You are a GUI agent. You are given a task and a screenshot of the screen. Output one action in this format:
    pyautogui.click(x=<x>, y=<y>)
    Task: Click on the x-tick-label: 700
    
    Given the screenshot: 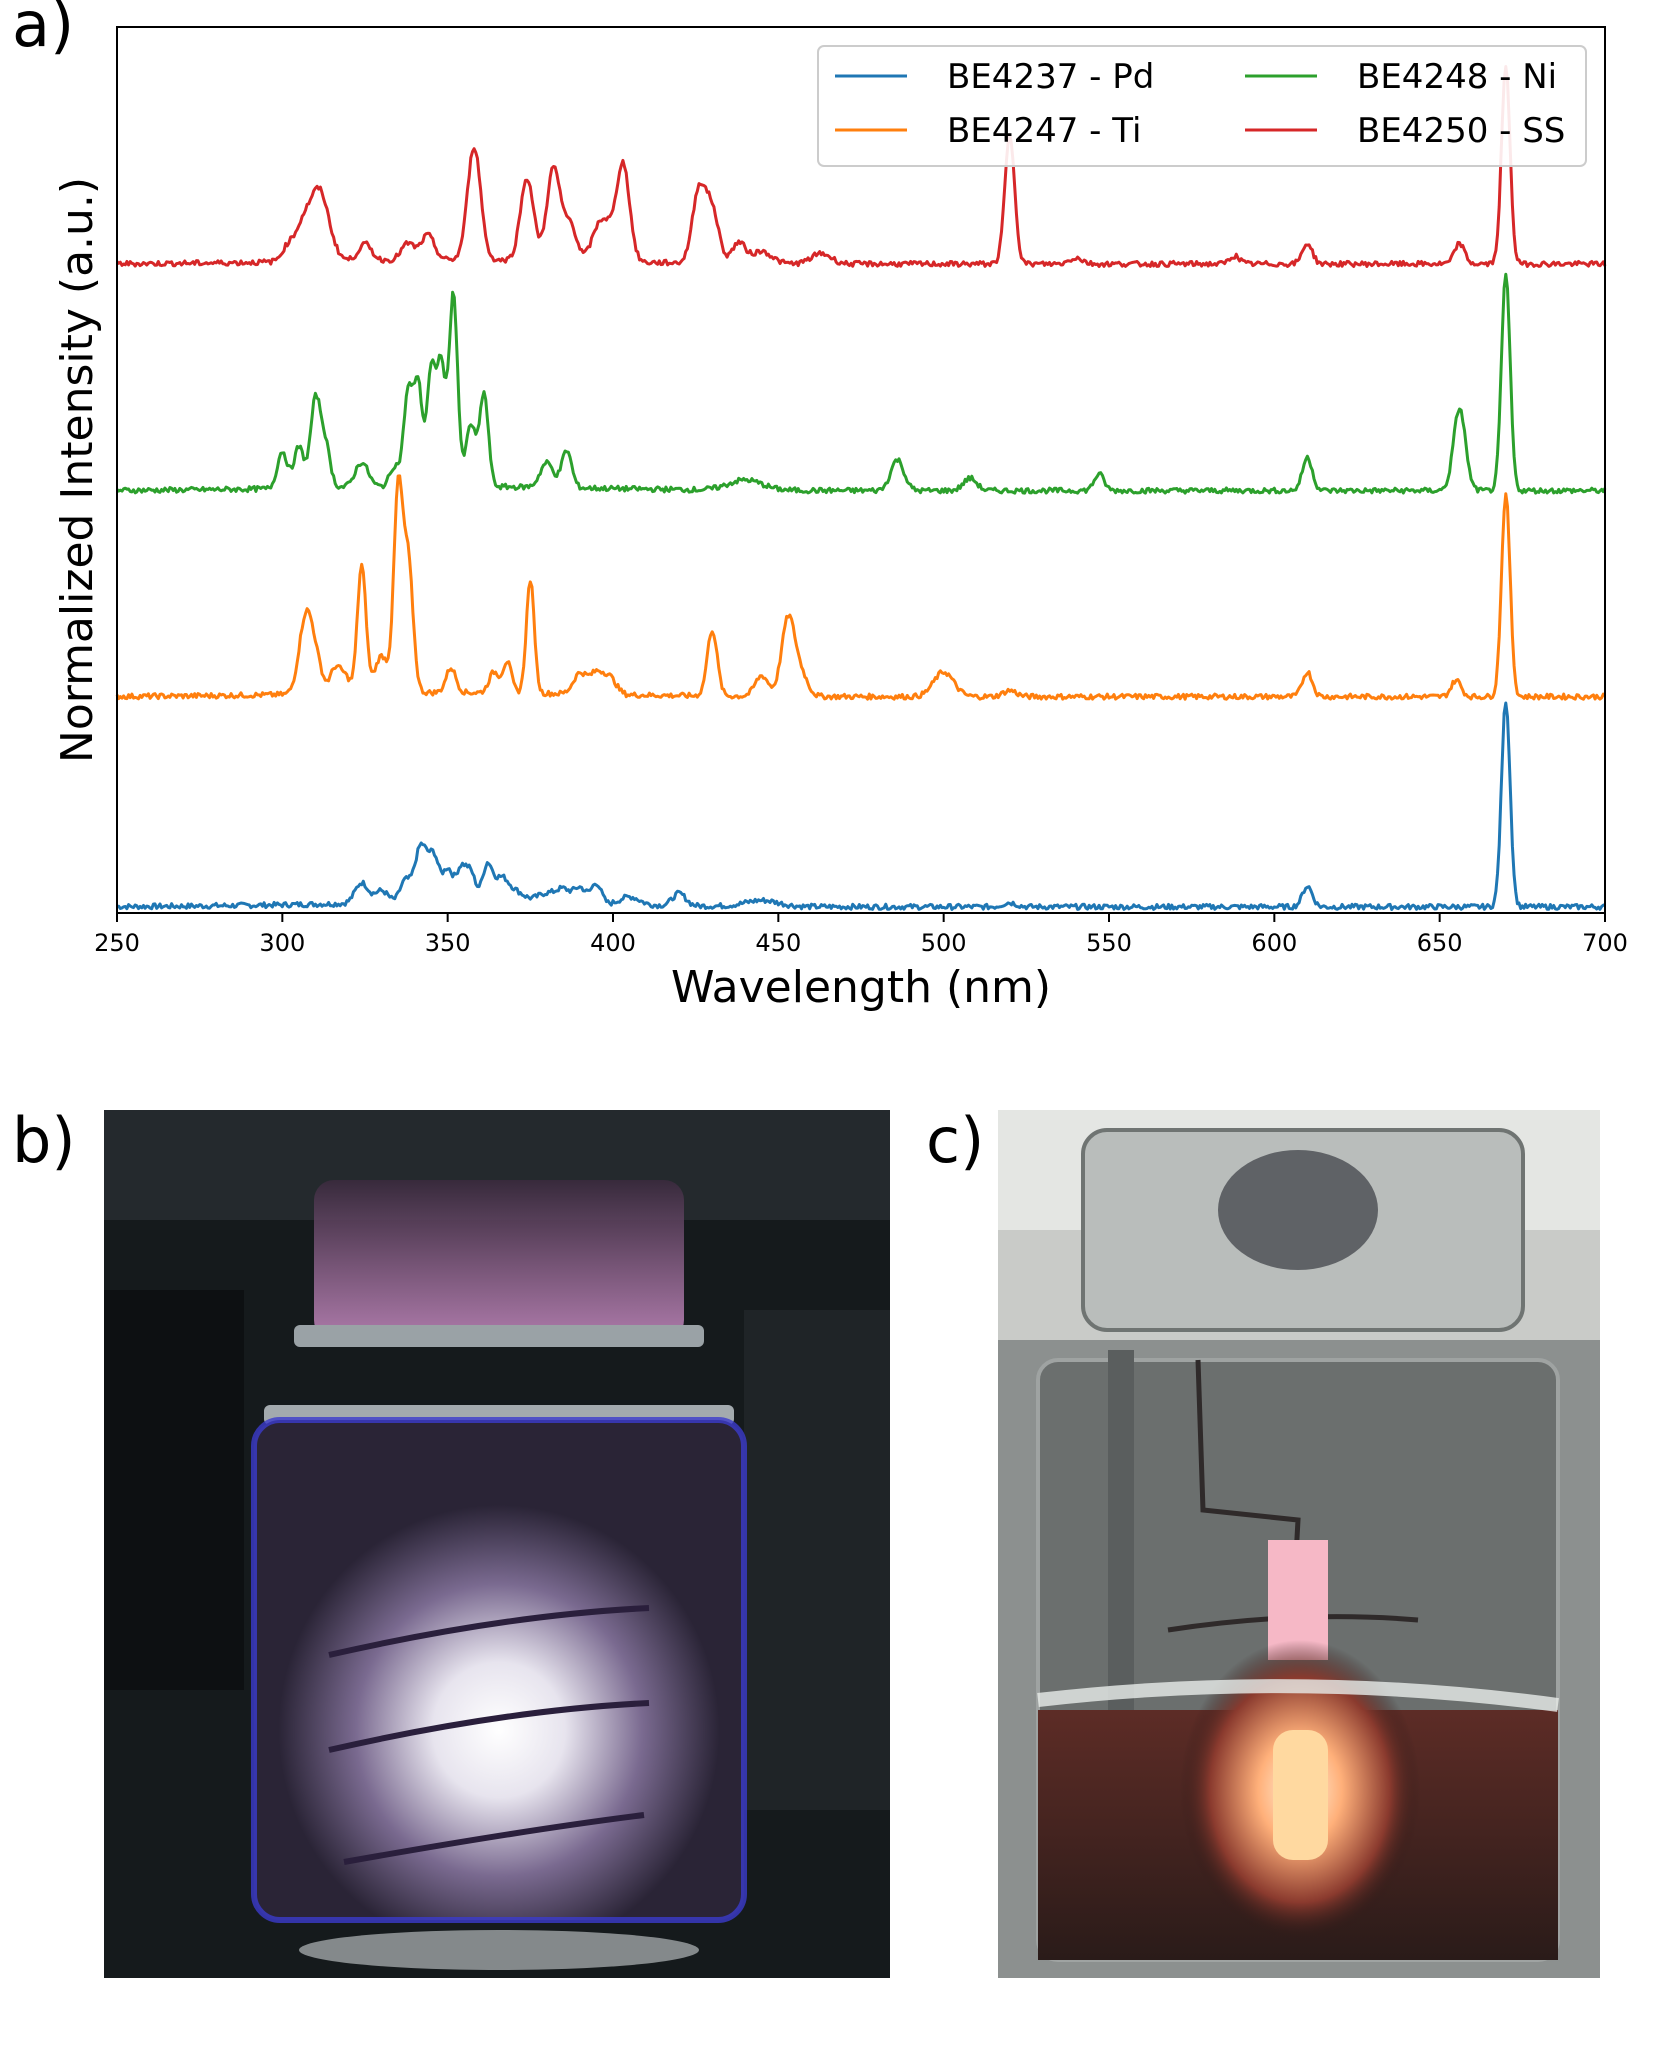 What is the action you would take?
    pyautogui.click(x=1605, y=943)
    